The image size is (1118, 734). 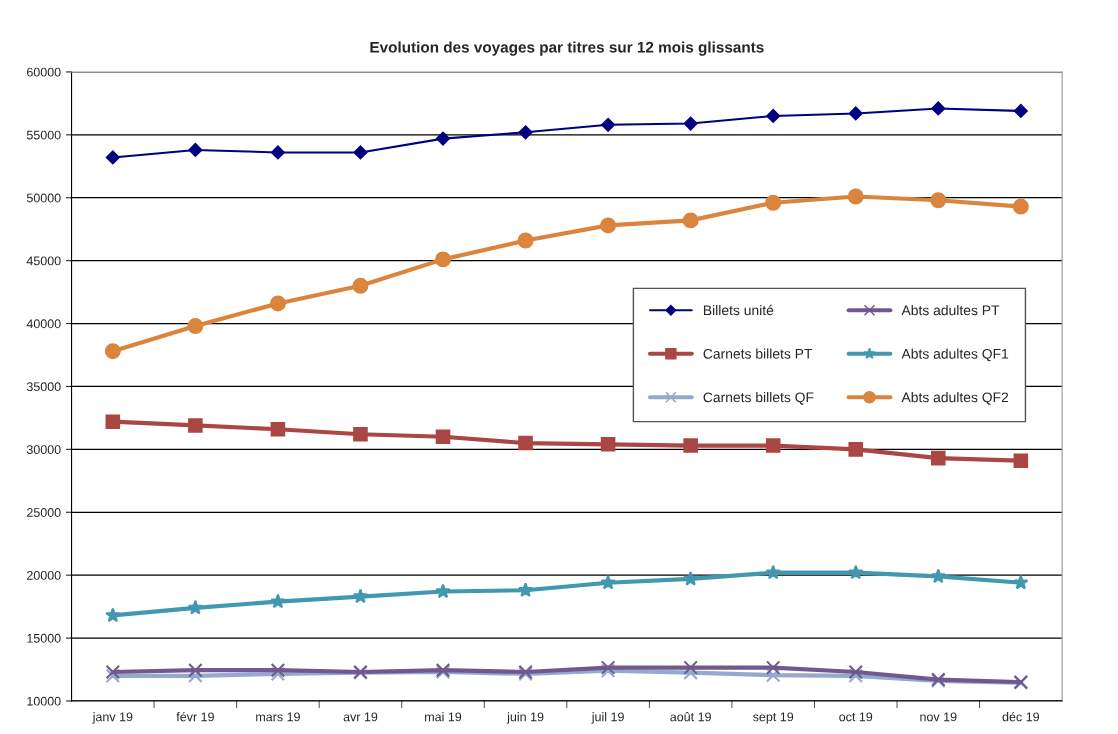 What do you see at coordinates (112, 718) in the screenshot?
I see `x-tick-label: janv 19` at bounding box center [112, 718].